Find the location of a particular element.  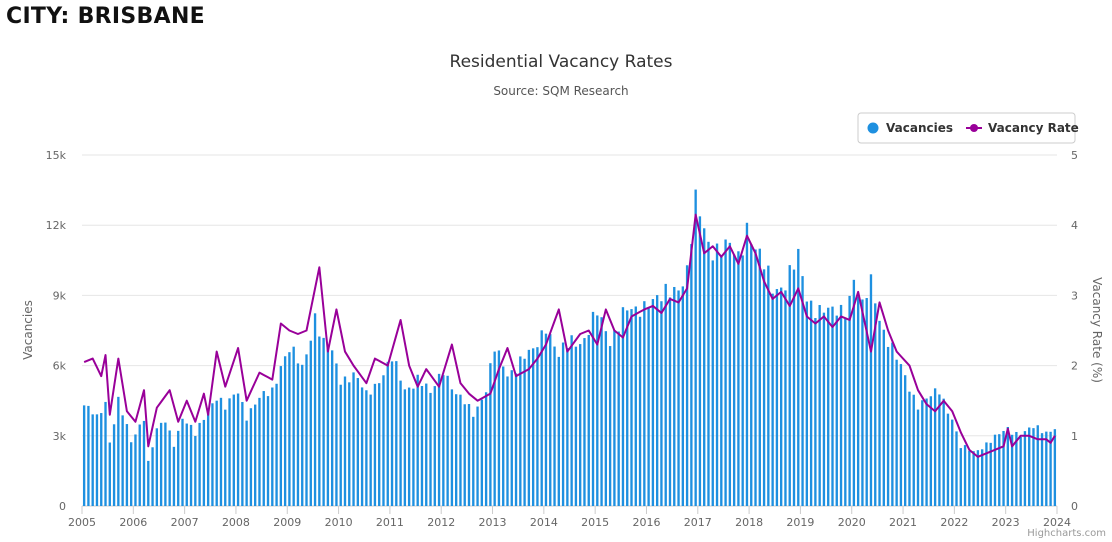

legend-item-vacancies: Vacancies is located at coordinates (919, 128).